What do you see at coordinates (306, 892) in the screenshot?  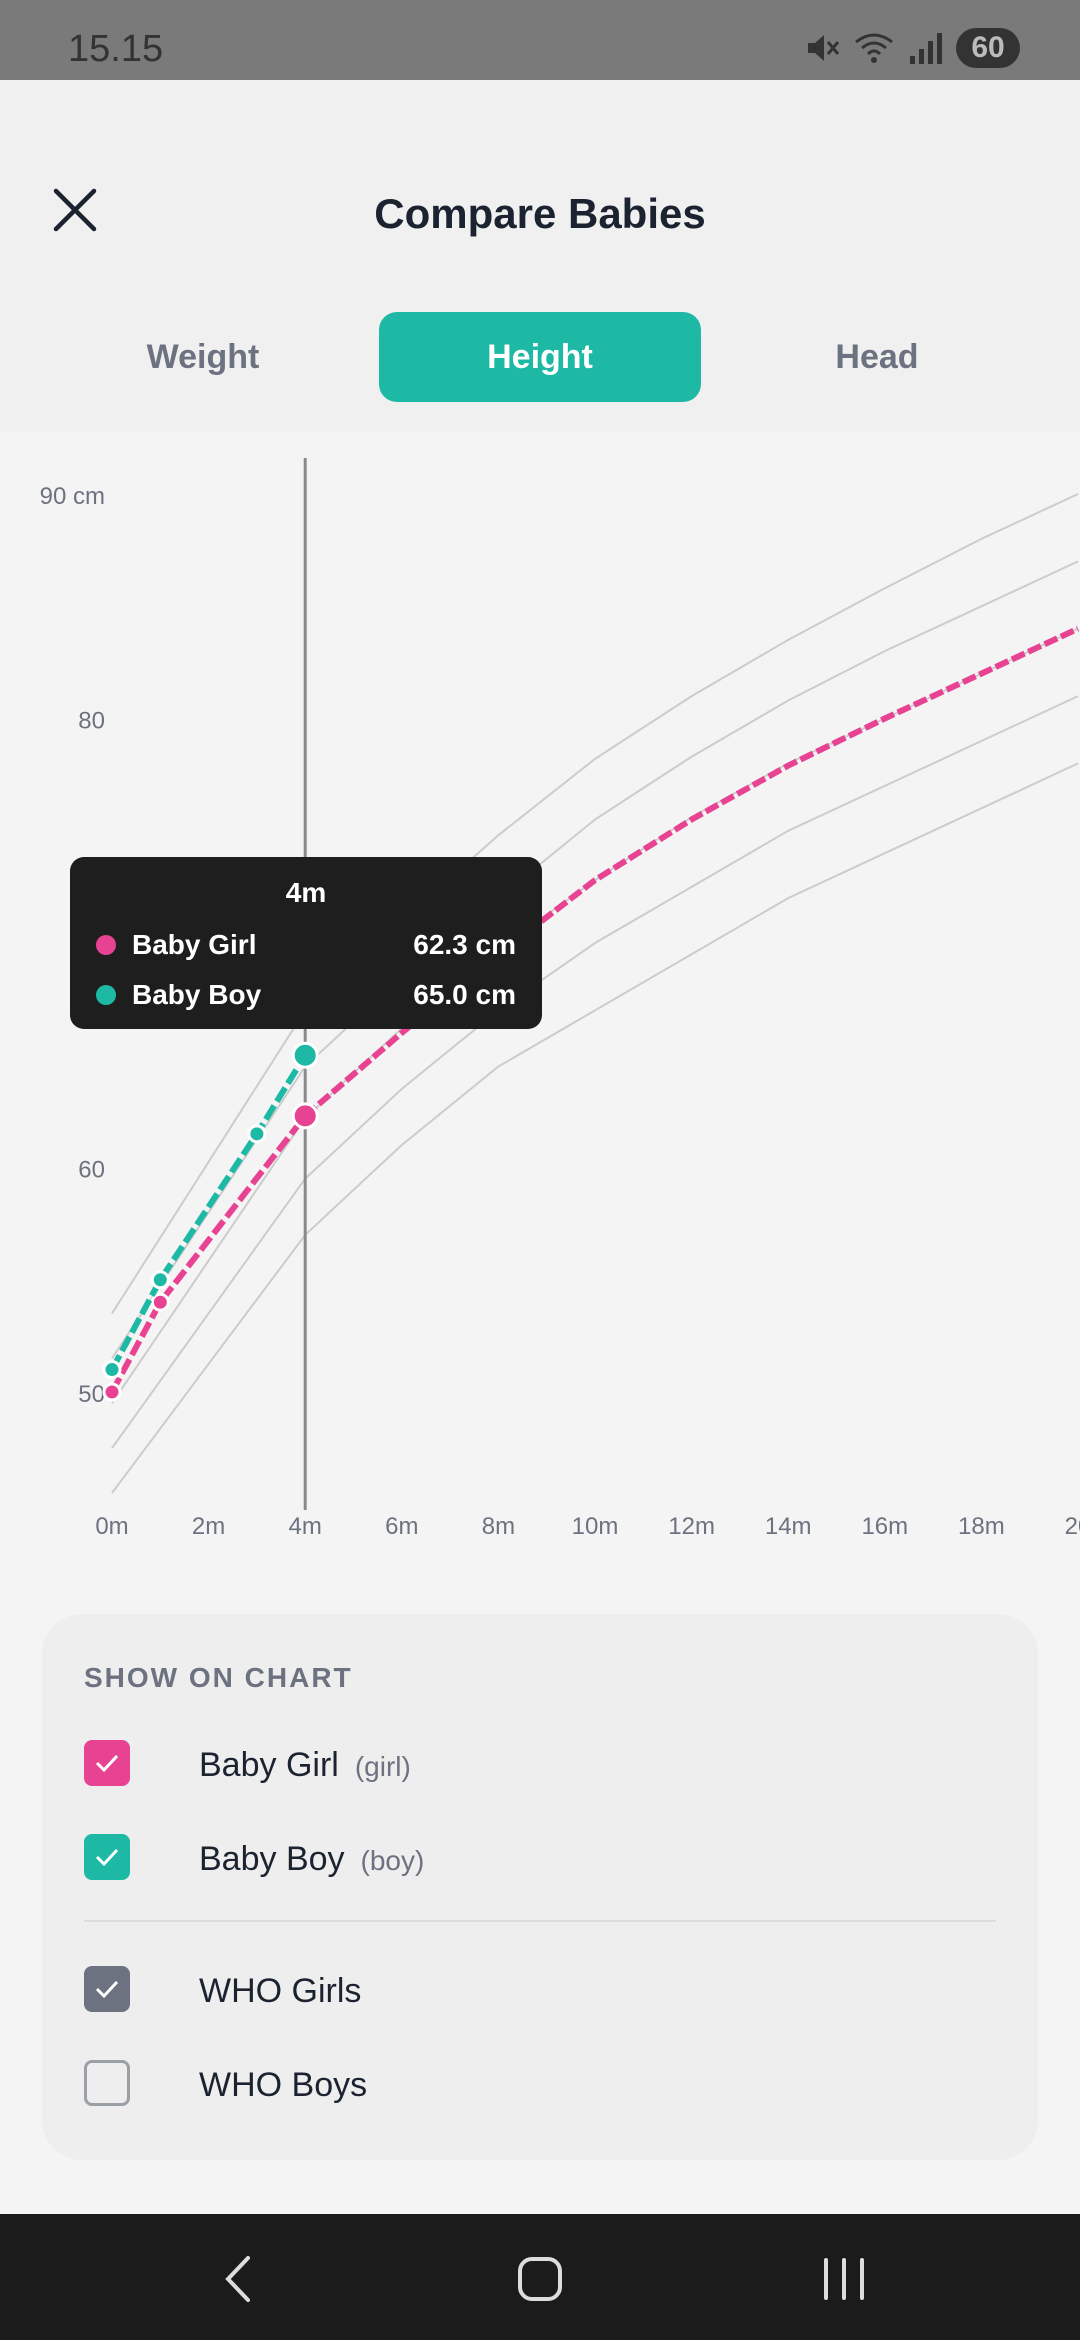 I see `tooltip-title: 4m` at bounding box center [306, 892].